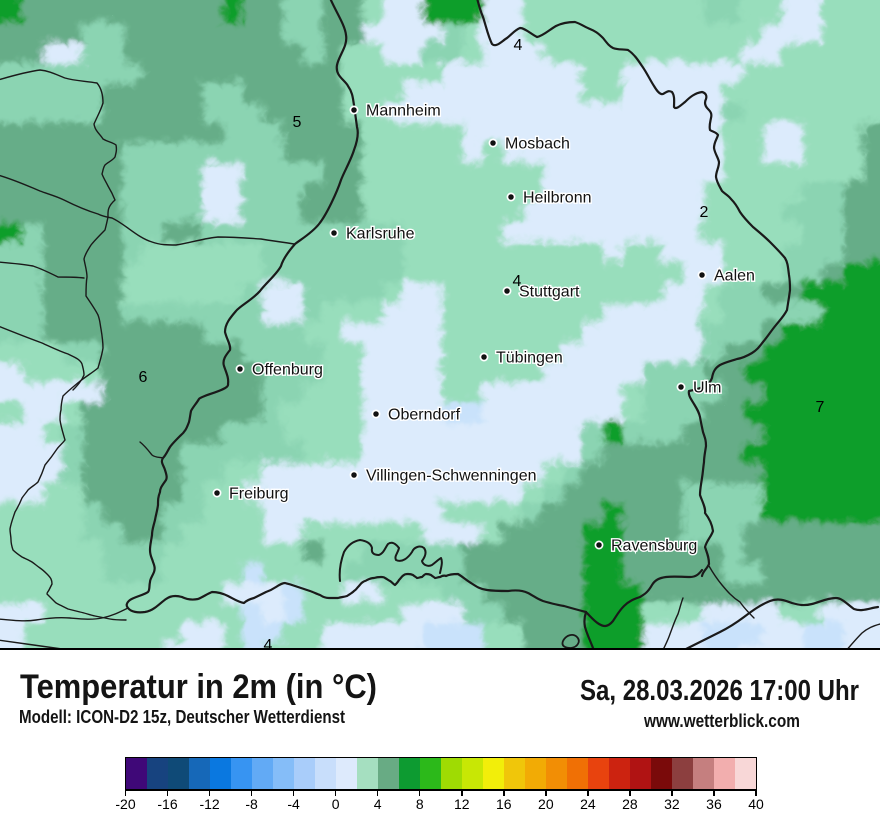 This screenshot has height=830, width=880. What do you see at coordinates (549, 292) in the screenshot?
I see `svg-text: Stuttgart` at bounding box center [549, 292].